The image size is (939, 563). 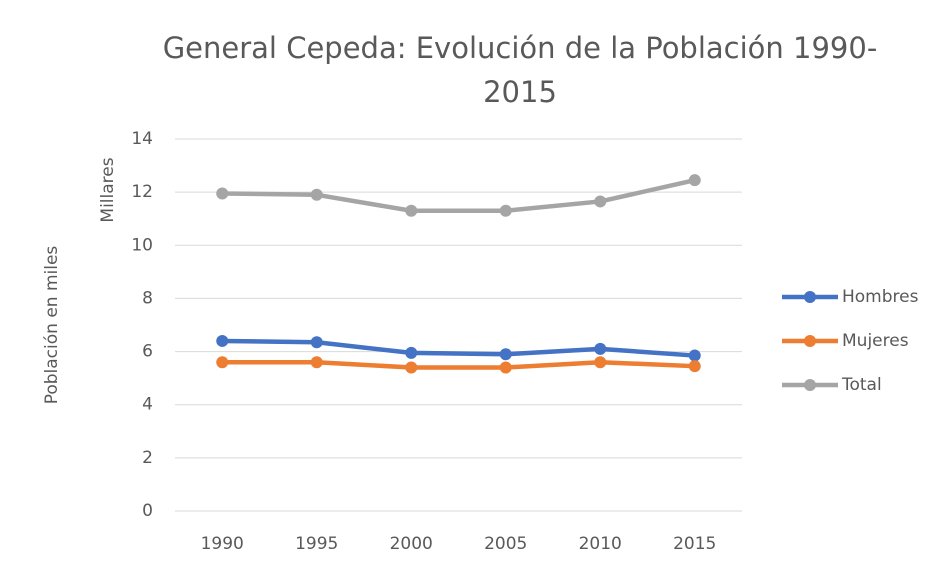 What do you see at coordinates (108, 189) in the screenshot?
I see `y-unit-label: Millares` at bounding box center [108, 189].